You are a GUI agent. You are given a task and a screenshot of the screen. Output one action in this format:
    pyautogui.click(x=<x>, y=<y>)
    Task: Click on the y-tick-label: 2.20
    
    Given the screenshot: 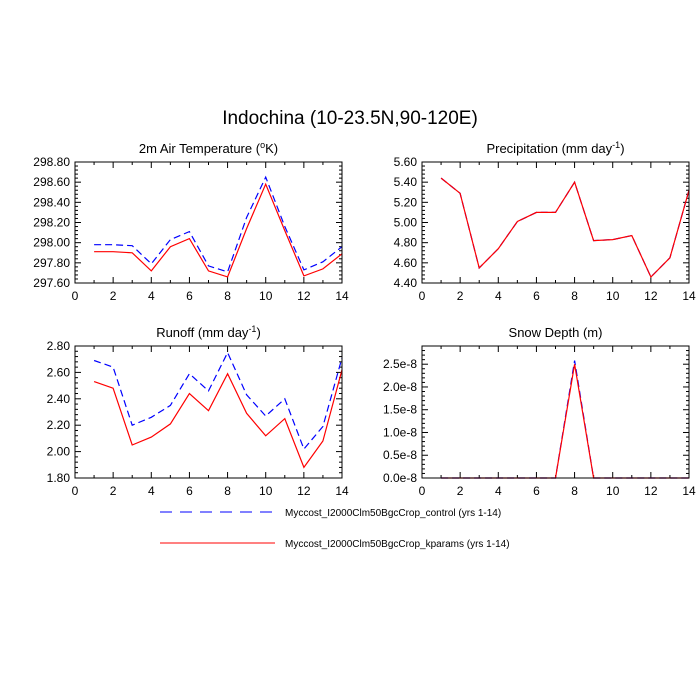 What is the action you would take?
    pyautogui.click(x=59, y=425)
    